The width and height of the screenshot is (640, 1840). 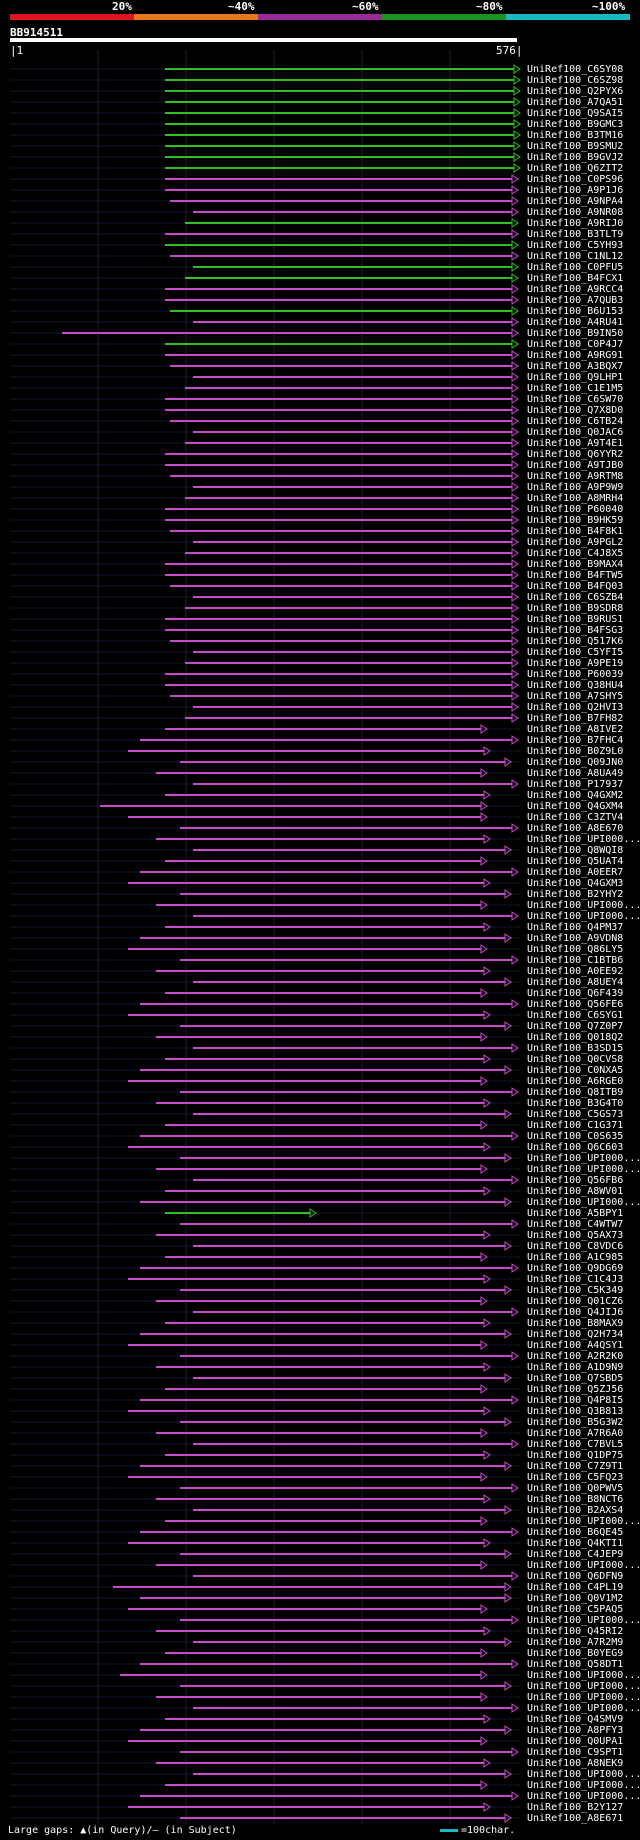 I want to click on hit-label: UniRef100_C8VDC6, so click(x=575, y=1246).